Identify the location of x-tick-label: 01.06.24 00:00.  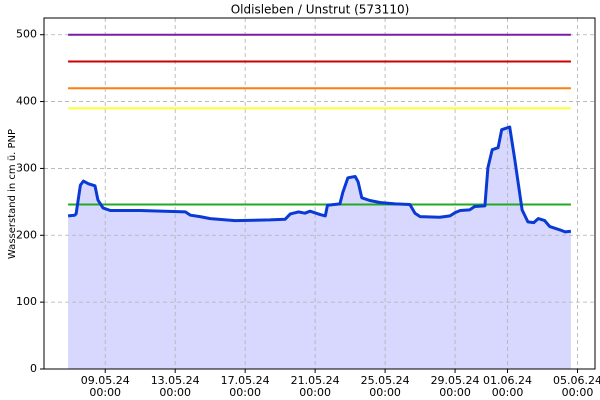
(507, 386).